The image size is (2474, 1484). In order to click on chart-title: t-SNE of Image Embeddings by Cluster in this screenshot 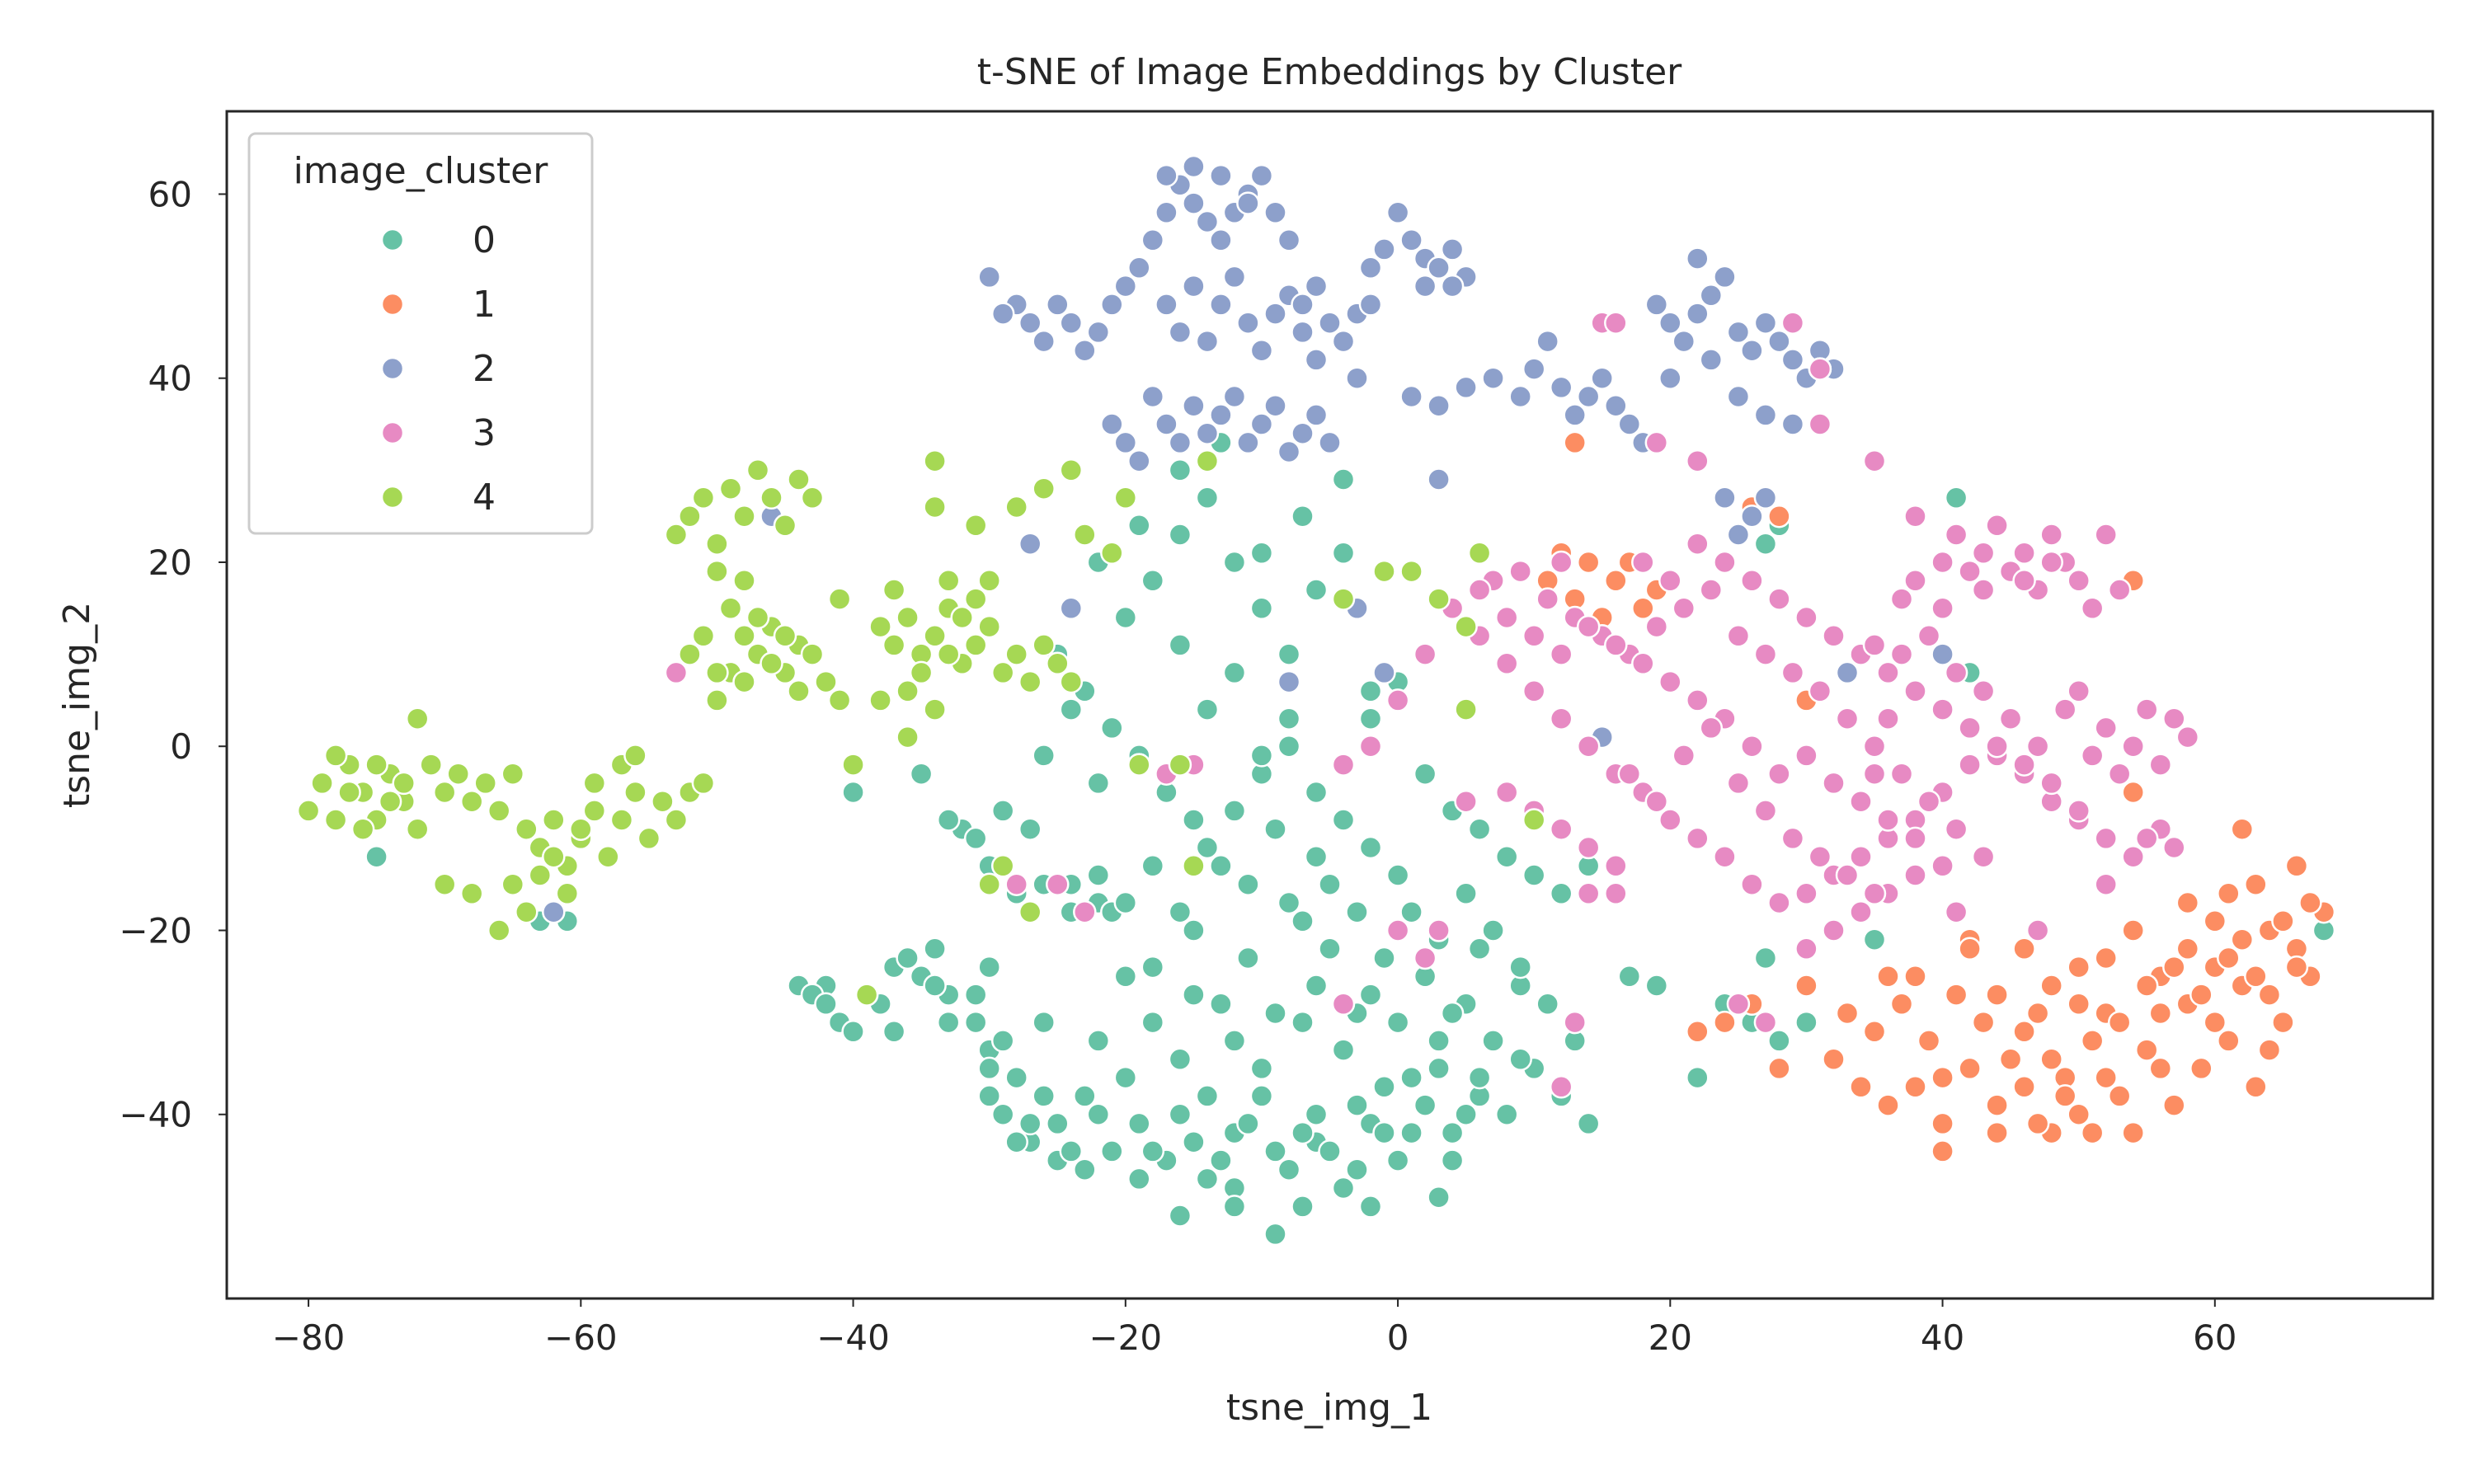, I will do `click(1329, 72)`.